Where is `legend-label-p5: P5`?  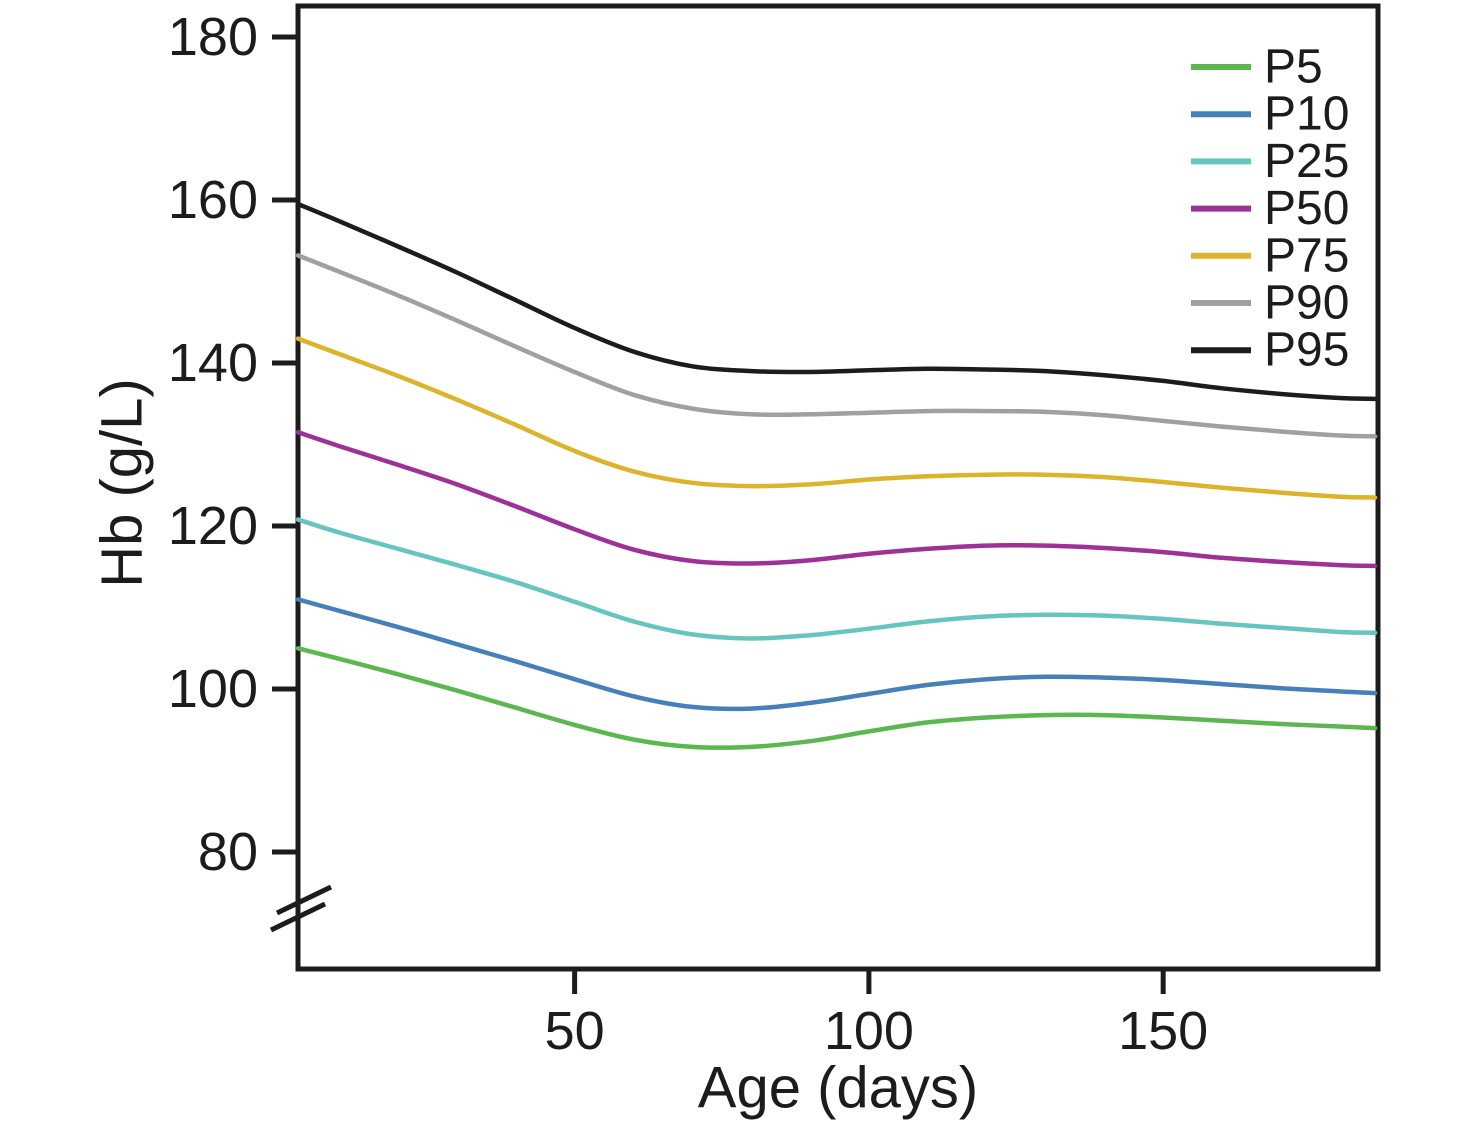
legend-label-p5: P5 is located at coordinates (1293, 67).